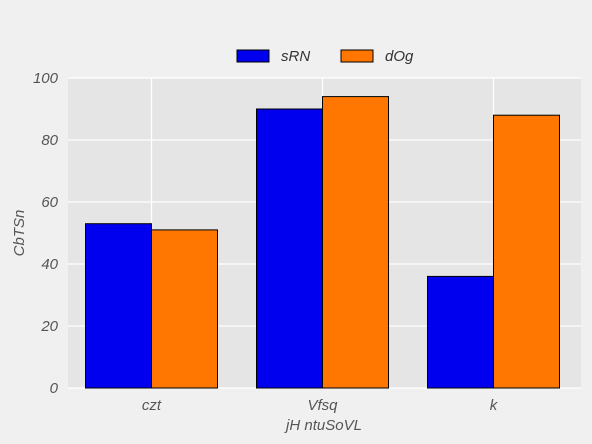 Image resolution: width=592 pixels, height=444 pixels. Describe the element at coordinates (19, 233) in the screenshot. I see `y-axis-label: CbTSn` at that location.